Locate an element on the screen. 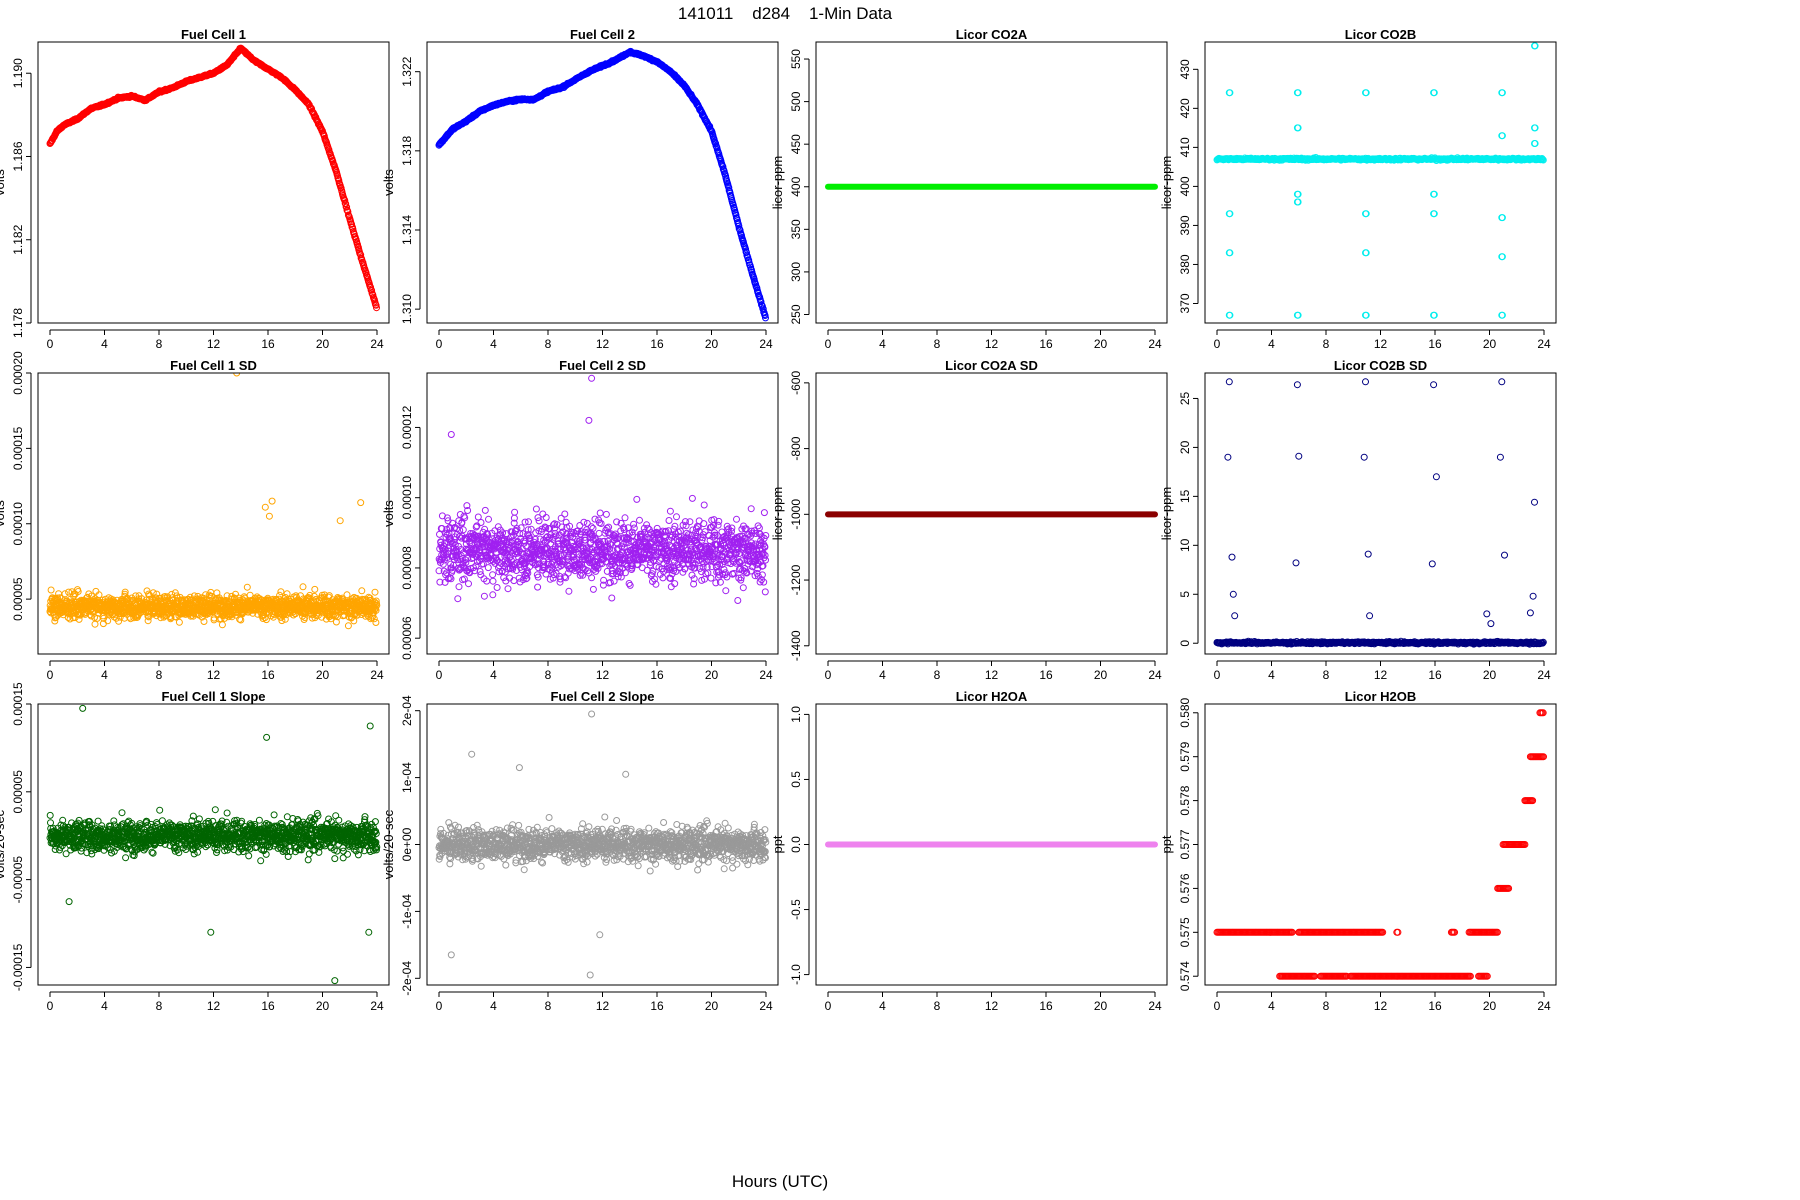  y-tick-label: 350 is located at coordinates (796, 229).